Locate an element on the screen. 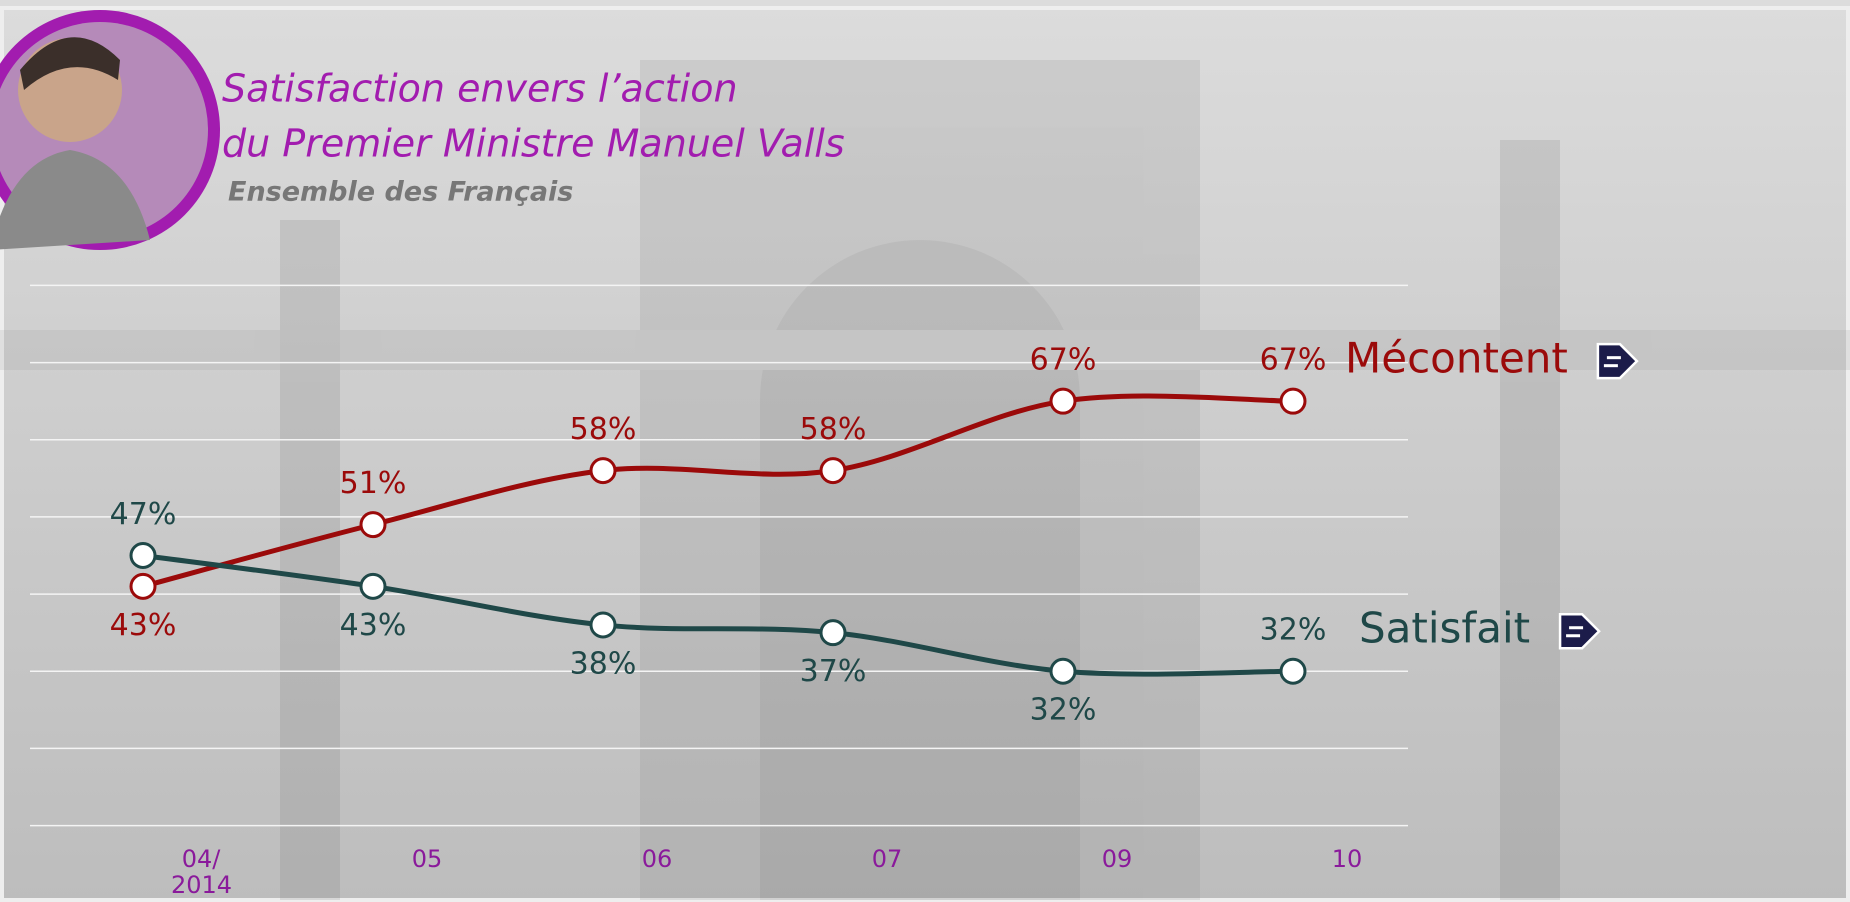 Image resolution: width=1850 pixels, height=902 pixels. chart-title: du Premier Ministre Manuel Valls is located at coordinates (533, 144).